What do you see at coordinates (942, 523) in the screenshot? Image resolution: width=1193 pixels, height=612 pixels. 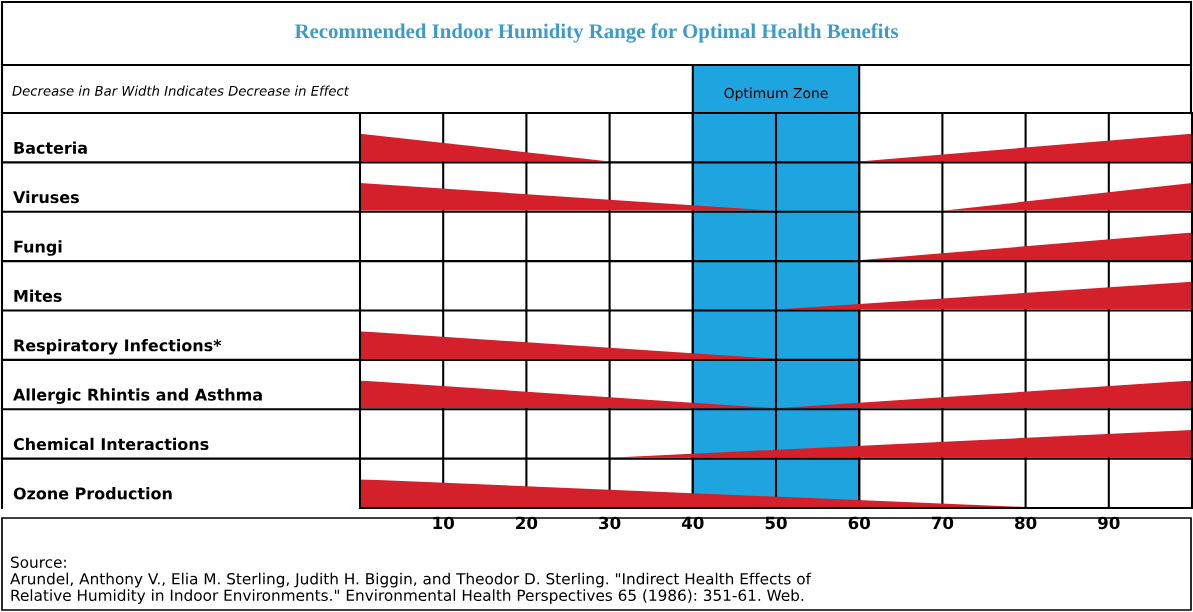 I see `x-tick-label: 70` at bounding box center [942, 523].